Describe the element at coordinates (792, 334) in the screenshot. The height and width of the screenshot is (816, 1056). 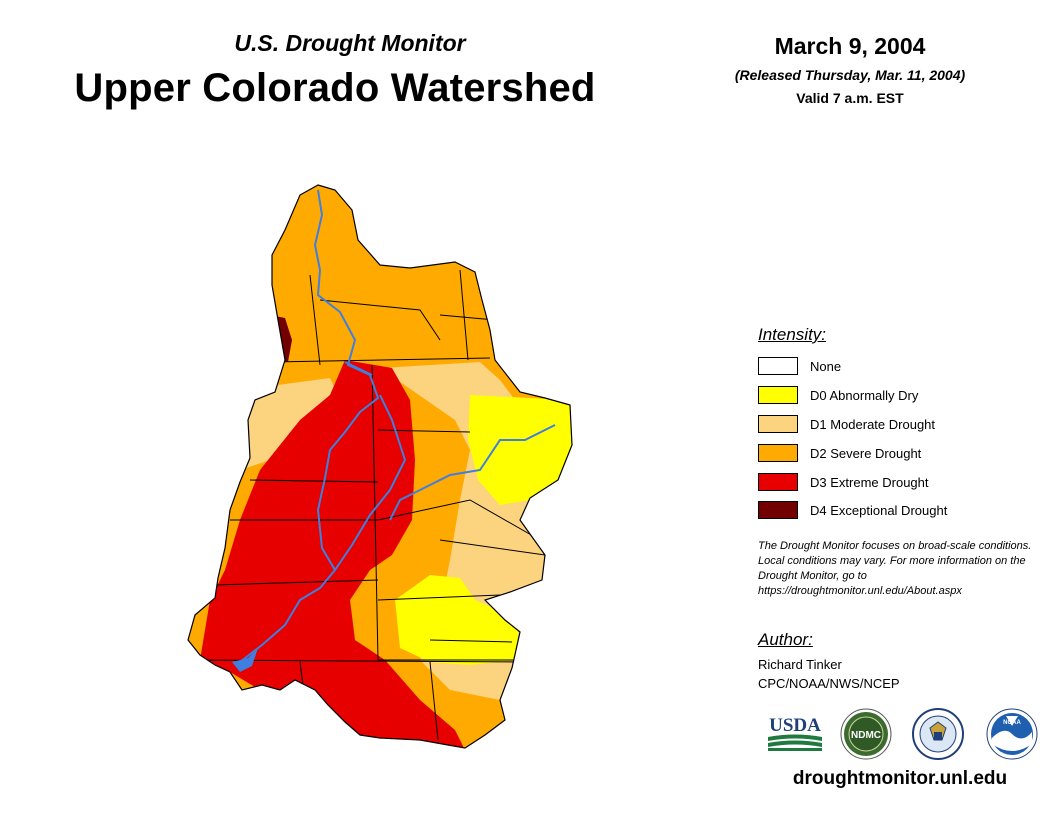
I see `legend-title: Intensity:` at that location.